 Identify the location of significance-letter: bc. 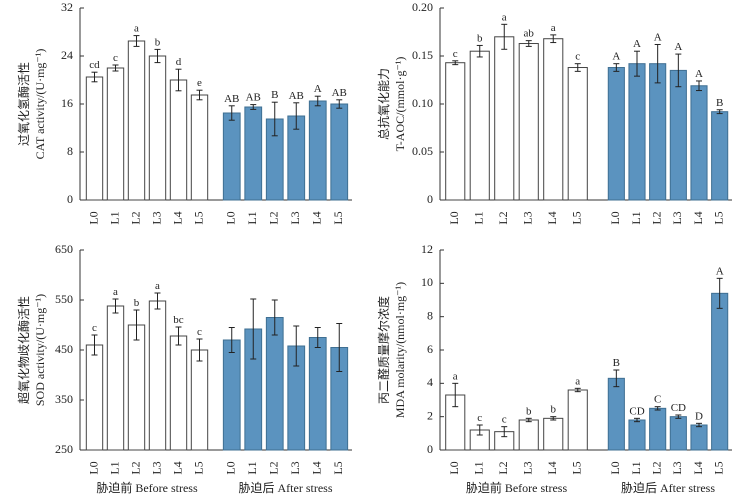
(178, 320).